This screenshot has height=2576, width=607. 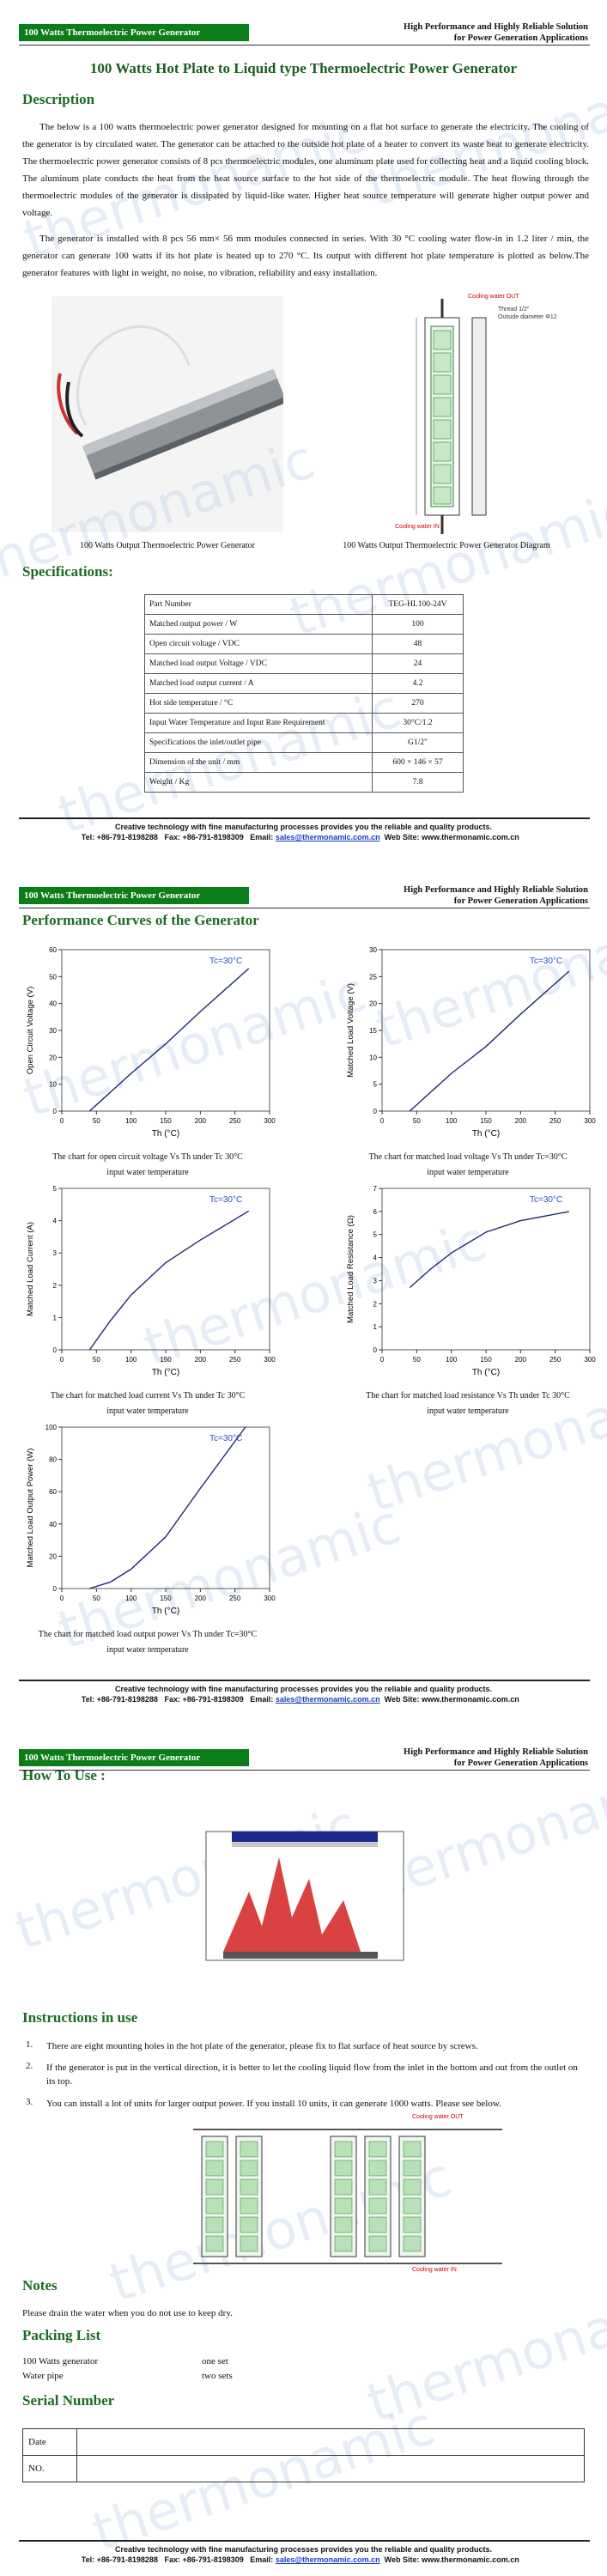 I want to click on serial-table: Date NO., so click(x=303, y=2455).